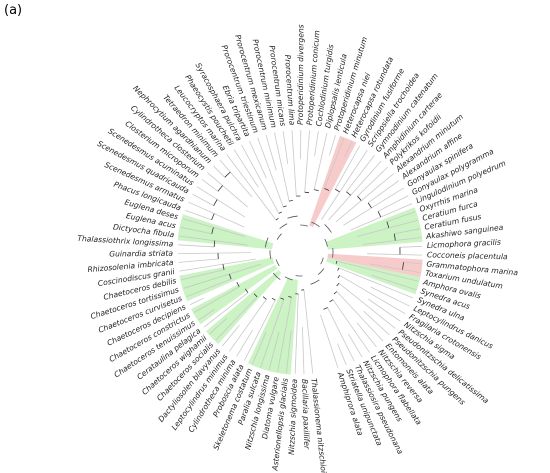 Image resolution: width=550 pixels, height=473 pixels. What do you see at coordinates (319, 425) in the screenshot?
I see `leaf-label: Thalassionema nitzschioides` at bounding box center [319, 425].